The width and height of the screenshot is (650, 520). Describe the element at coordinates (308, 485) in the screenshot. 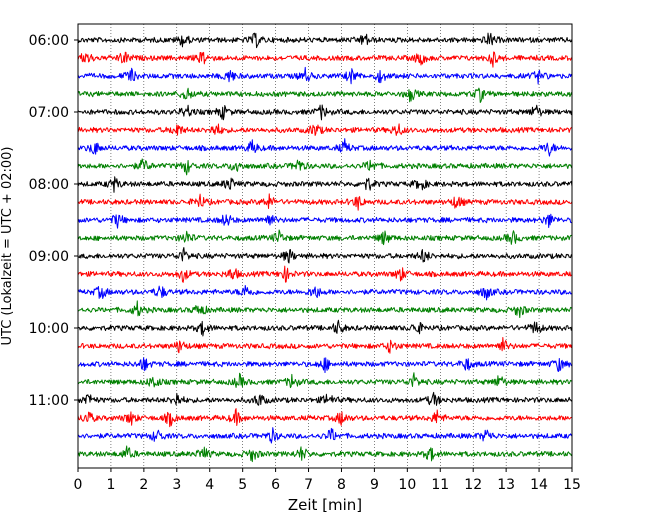

I see `x-tick-label: 7` at that location.